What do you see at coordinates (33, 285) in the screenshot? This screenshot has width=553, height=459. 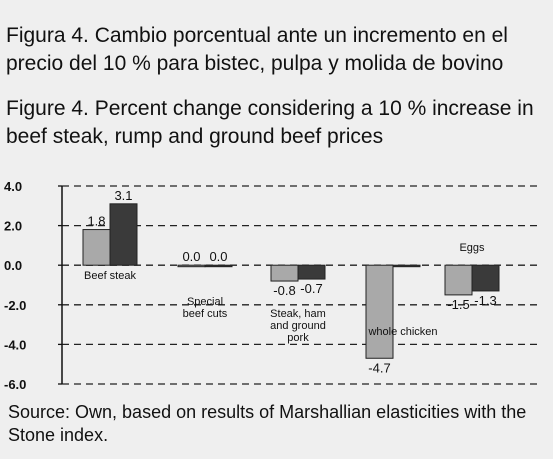 I see `y-axis: 4.0 2.0 0.0 -2.0 -4.0 -6.0` at bounding box center [33, 285].